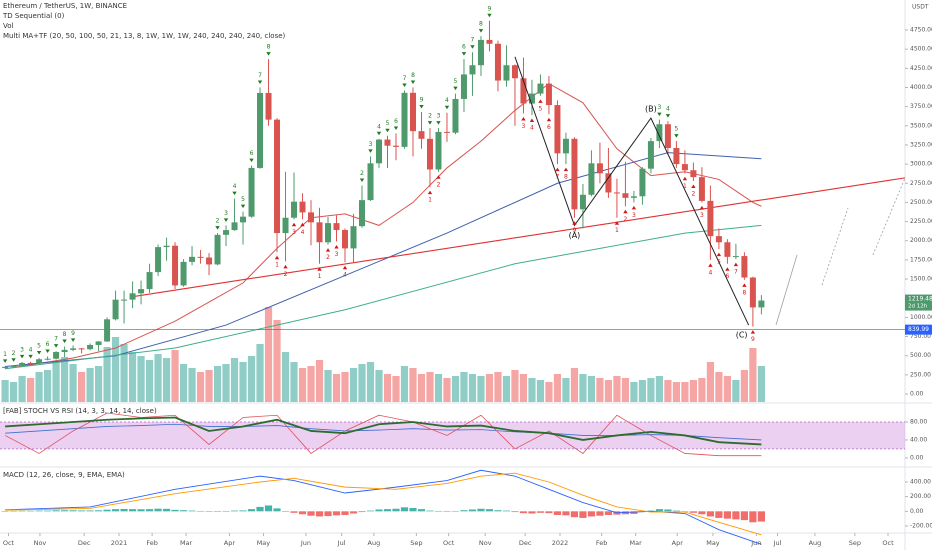 The image size is (932, 550). What do you see at coordinates (230, 543) in the screenshot?
I see `x-tick-label: Apr` at bounding box center [230, 543].